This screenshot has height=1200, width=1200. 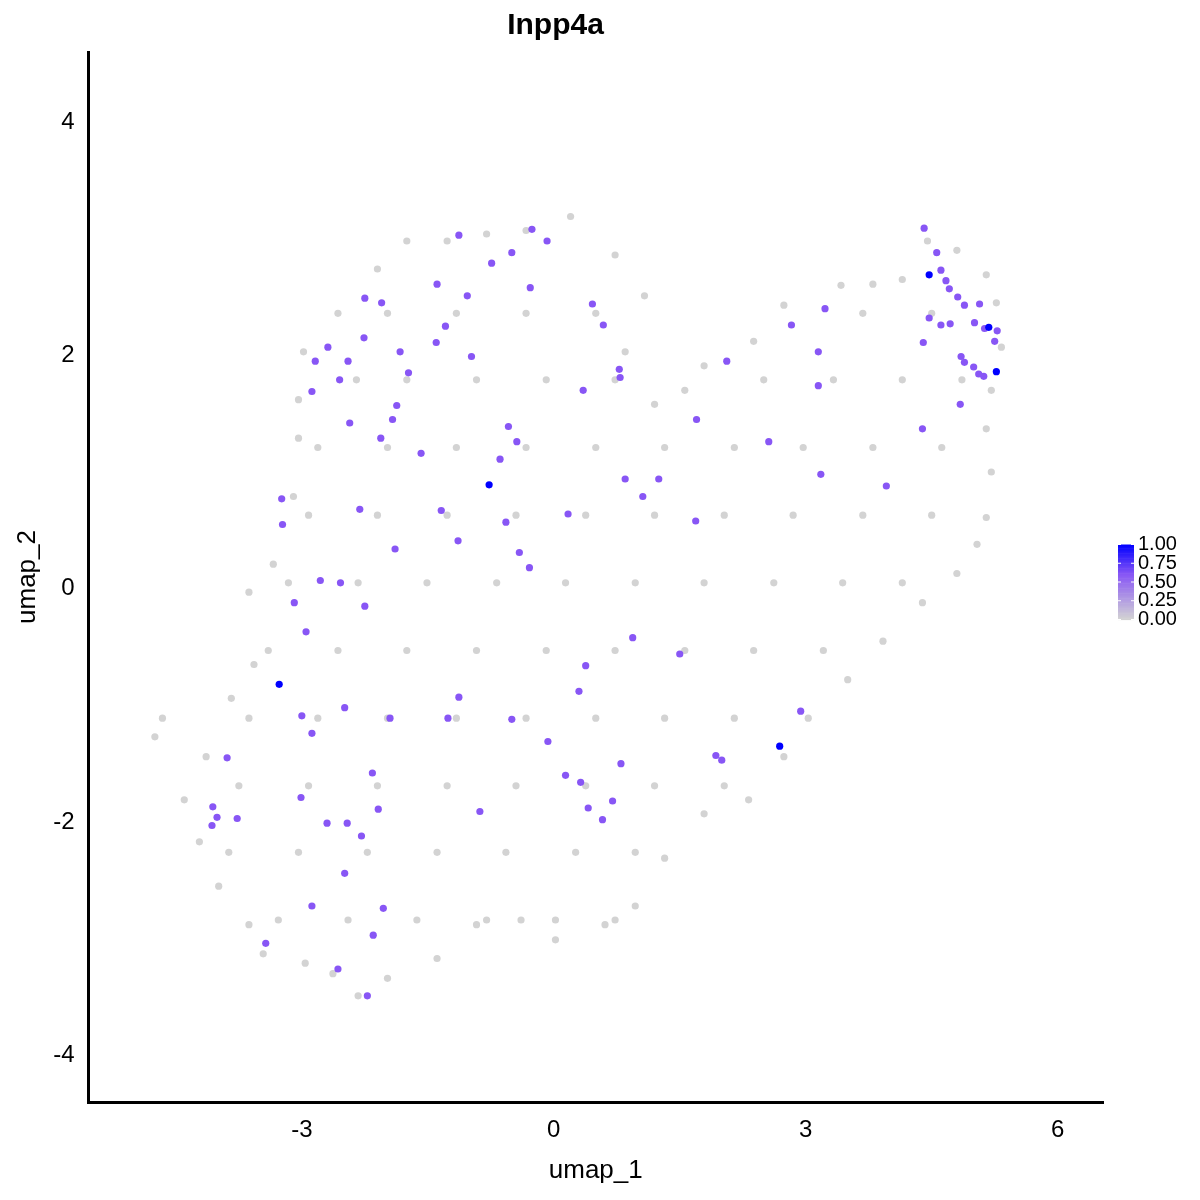 What do you see at coordinates (302, 1129) in the screenshot?
I see `x-tick-label: -3` at bounding box center [302, 1129].